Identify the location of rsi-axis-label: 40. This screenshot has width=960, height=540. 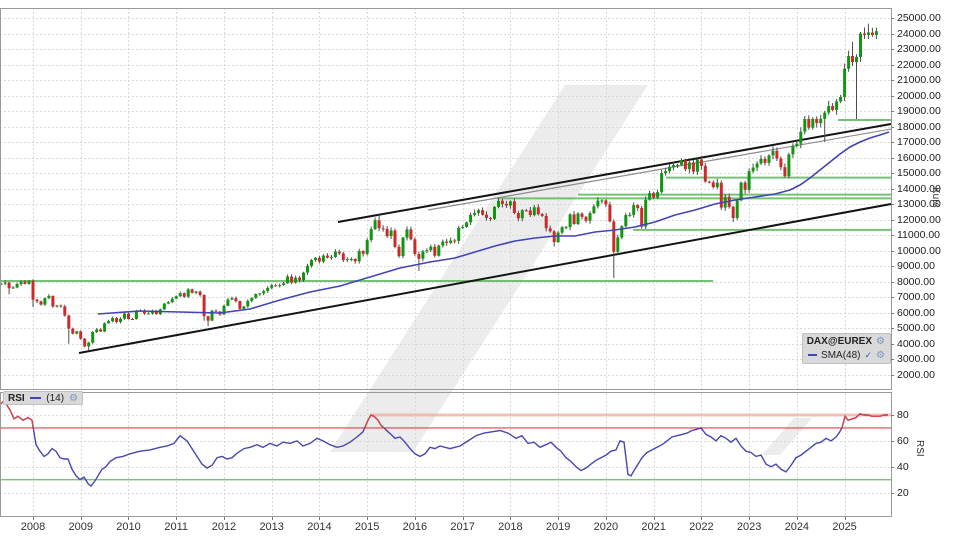
(903, 466).